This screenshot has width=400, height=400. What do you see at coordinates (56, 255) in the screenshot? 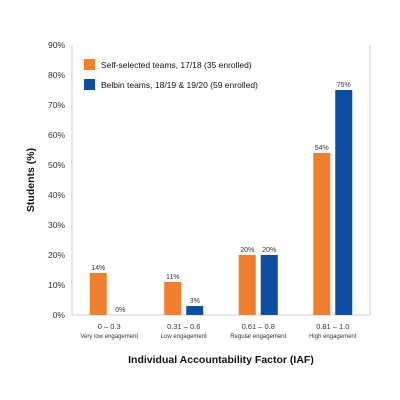
I see `y-tick-label-20: 20%` at bounding box center [56, 255].